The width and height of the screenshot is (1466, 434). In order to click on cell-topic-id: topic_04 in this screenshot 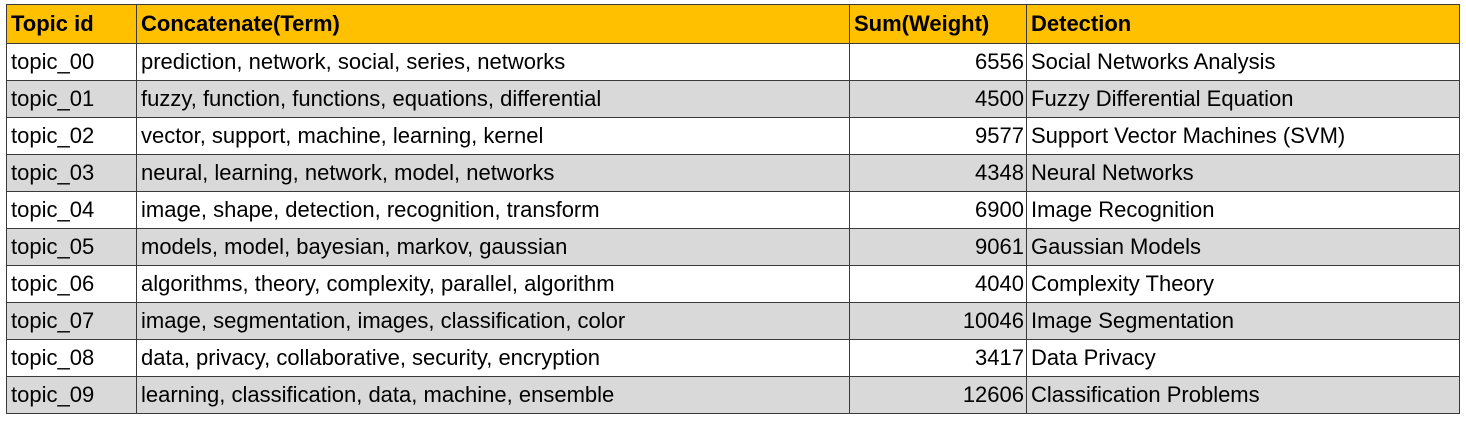, I will do `click(71, 210)`.